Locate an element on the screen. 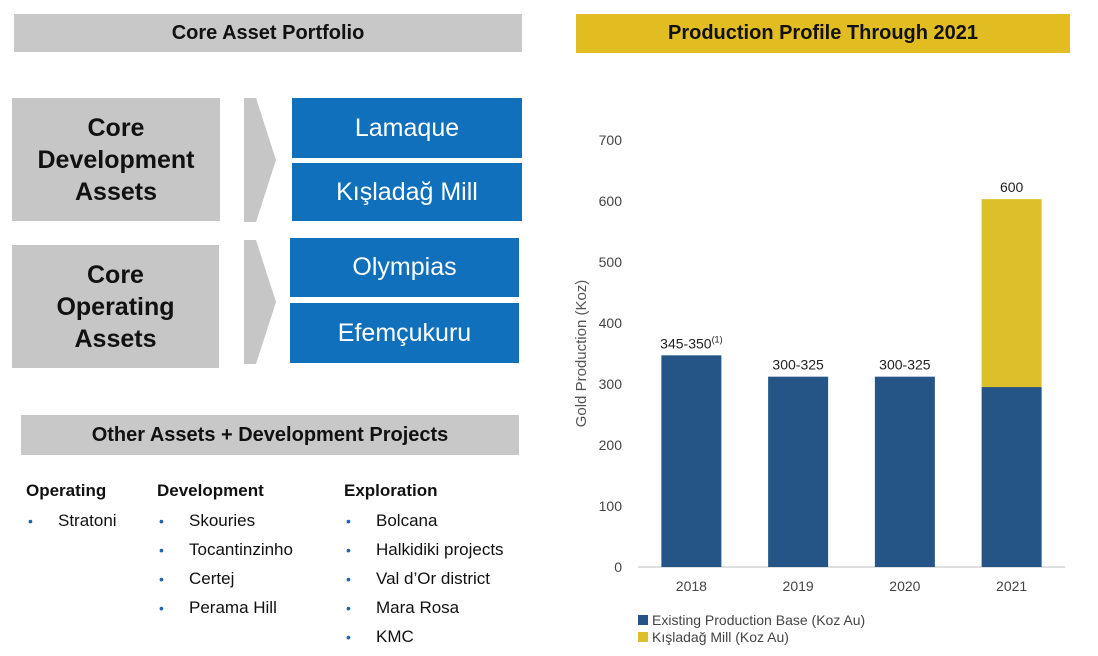 Image resolution: width=1098 pixels, height=656 pixels. data-label: 600 is located at coordinates (1012, 187).